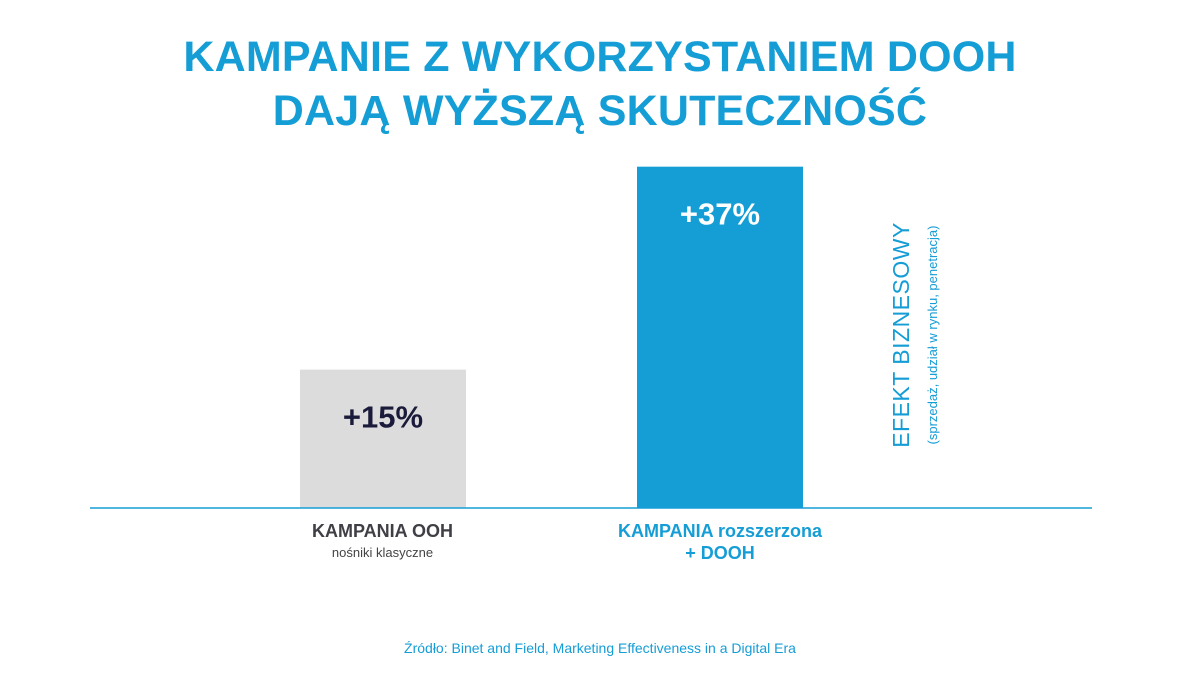 The image size is (1200, 675). Describe the element at coordinates (901, 335) in the screenshot. I see `y-axis-label-main: EFEKT BIZNESOWY` at that location.